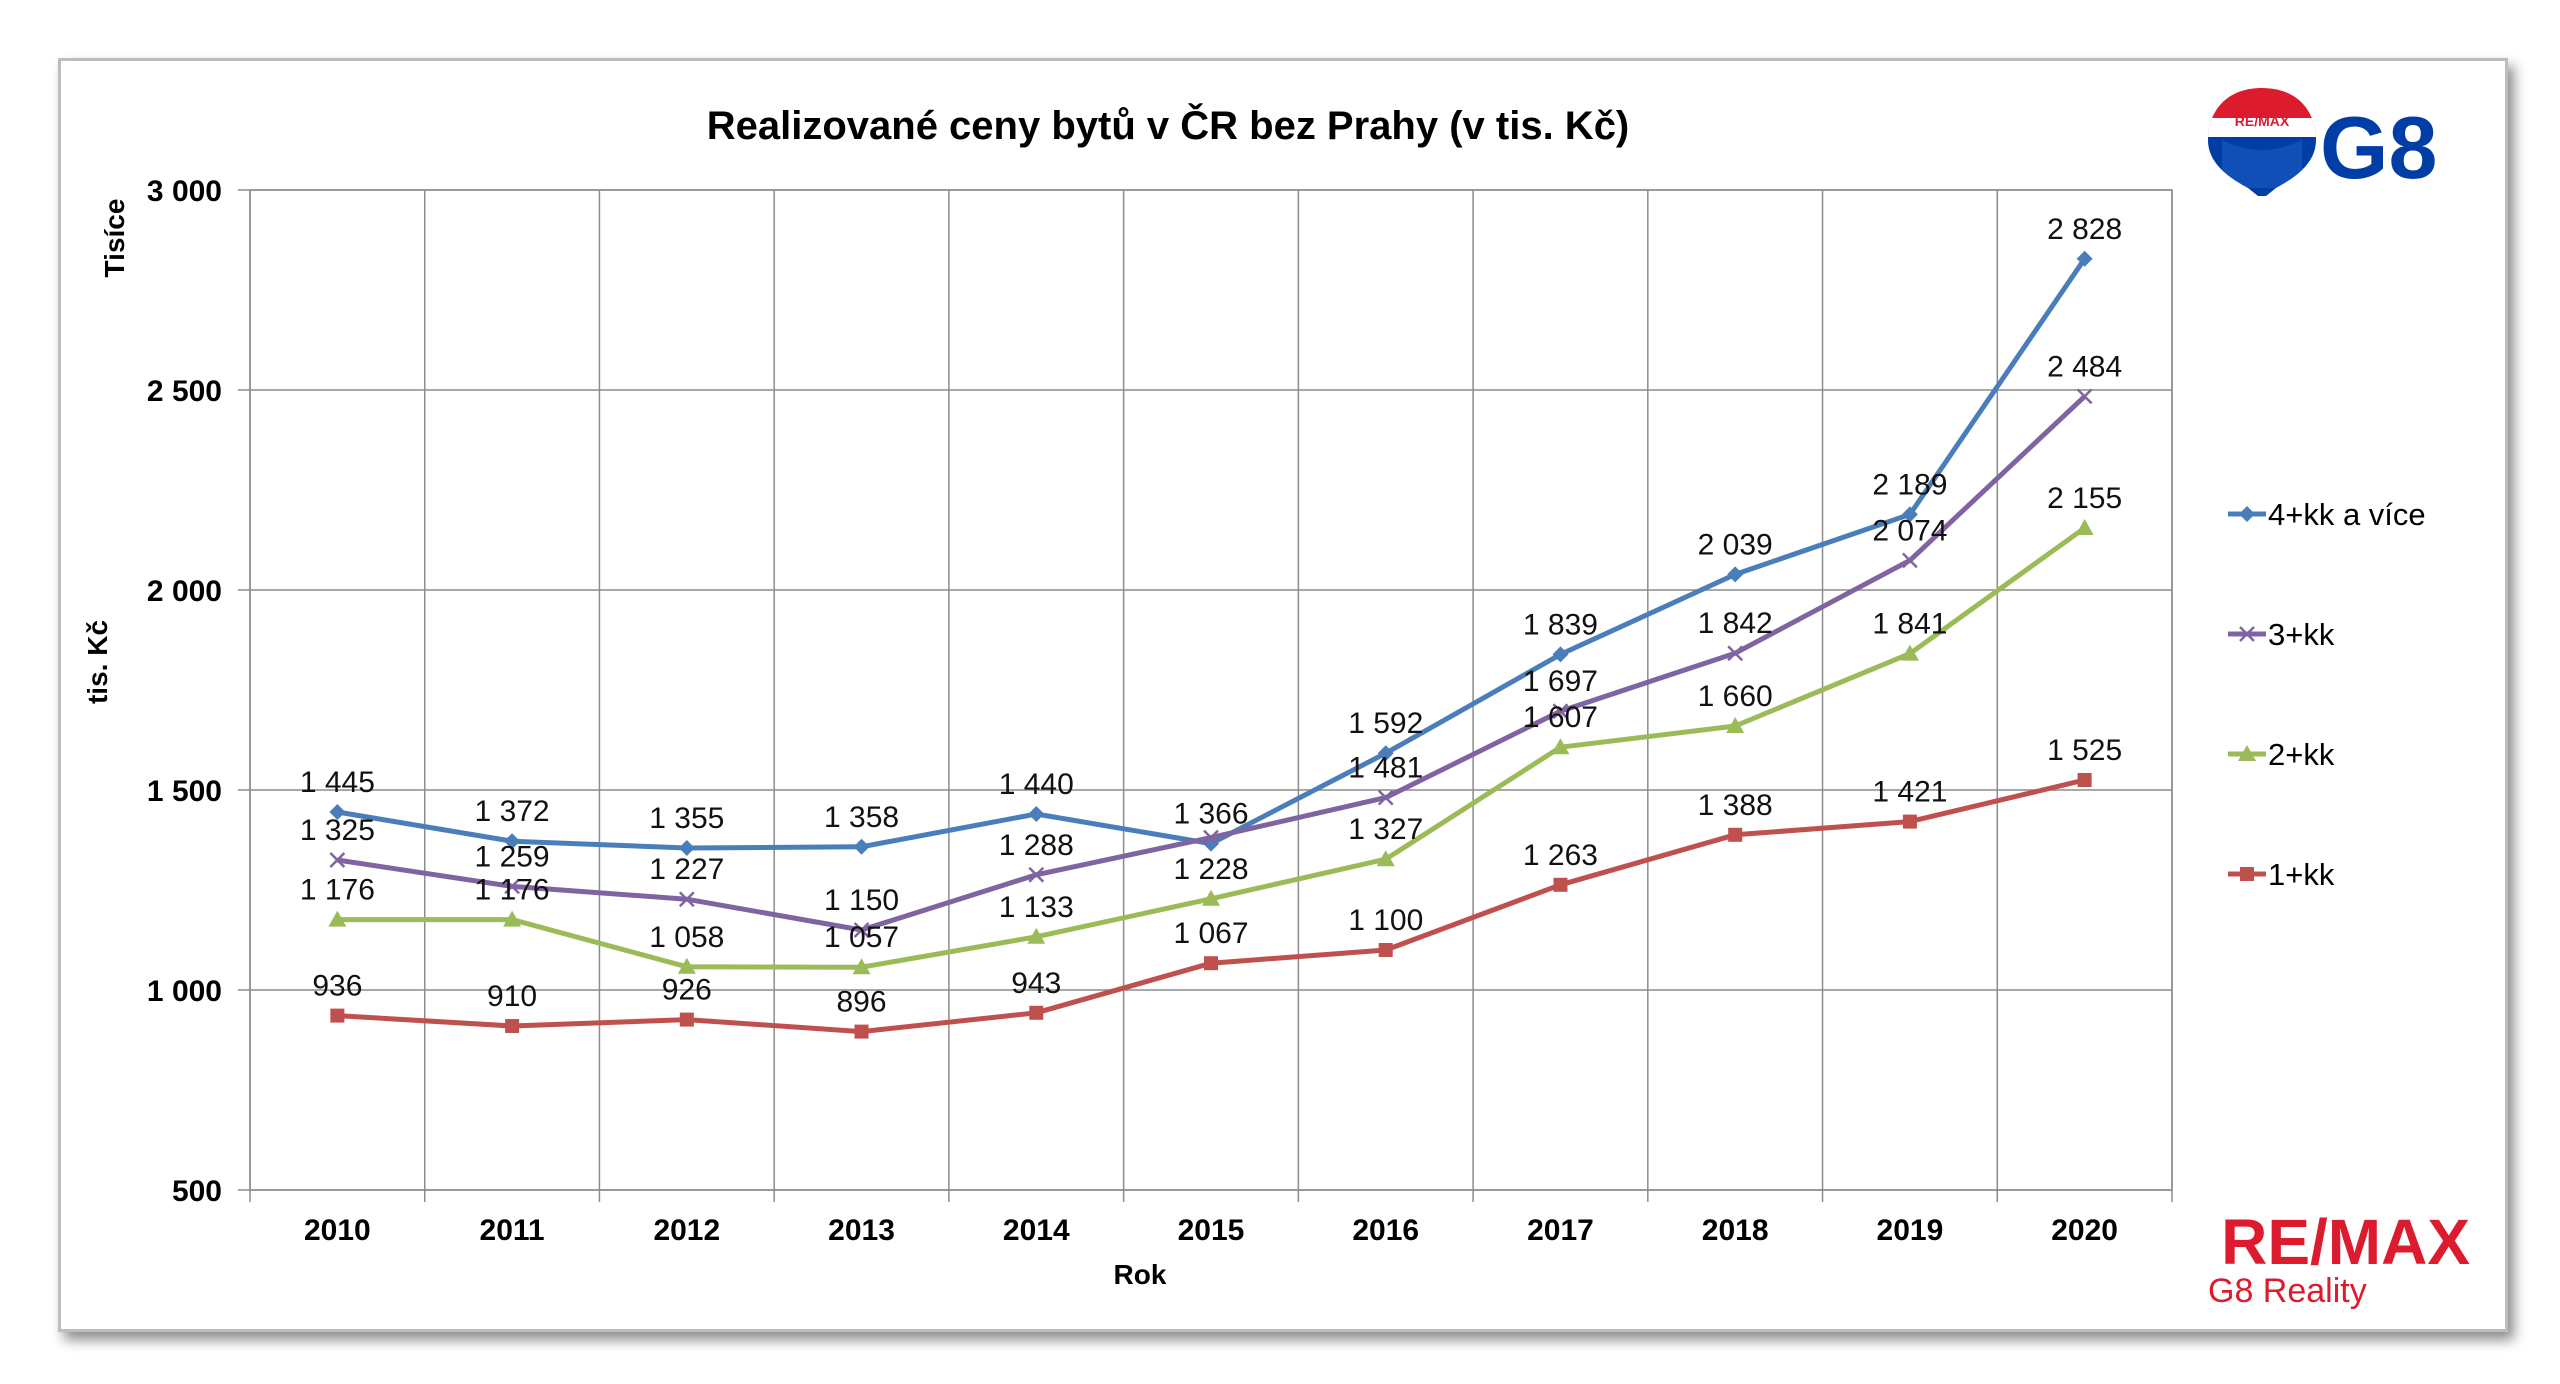 The width and height of the screenshot is (2560, 1384). What do you see at coordinates (1735, 805) in the screenshot?
I see `data-label: 1 388` at bounding box center [1735, 805].